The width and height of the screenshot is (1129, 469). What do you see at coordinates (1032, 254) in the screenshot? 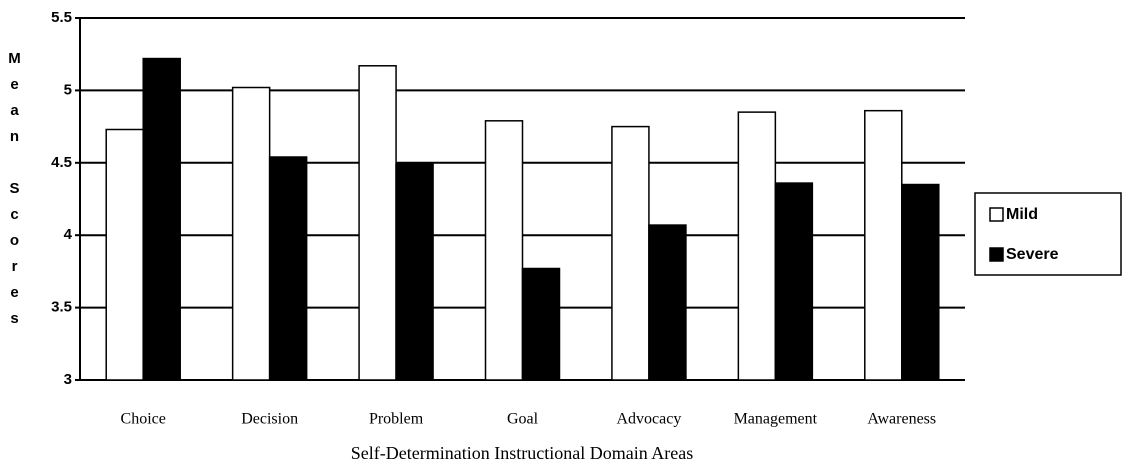
I see `legend-label: Severe` at bounding box center [1032, 254].